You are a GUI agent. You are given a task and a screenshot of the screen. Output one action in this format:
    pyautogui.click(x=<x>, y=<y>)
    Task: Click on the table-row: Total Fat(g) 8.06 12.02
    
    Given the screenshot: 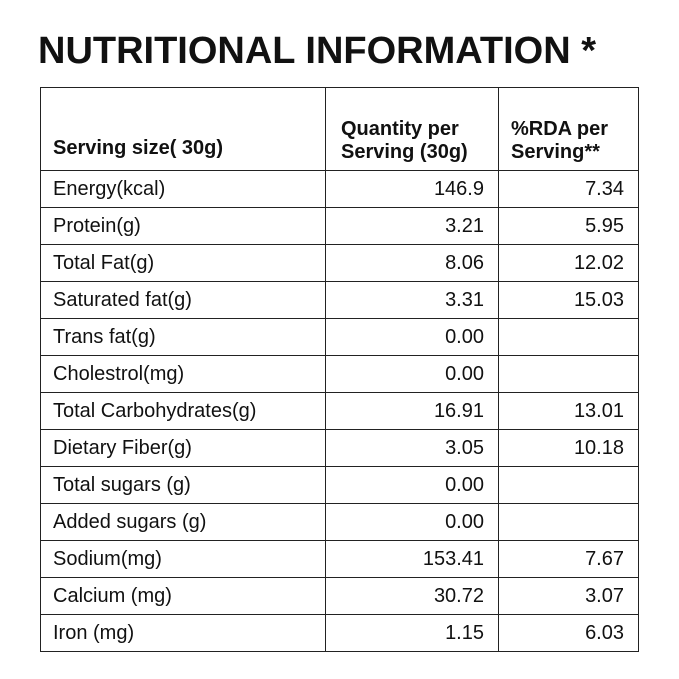 What is the action you would take?
    pyautogui.click(x=339, y=263)
    